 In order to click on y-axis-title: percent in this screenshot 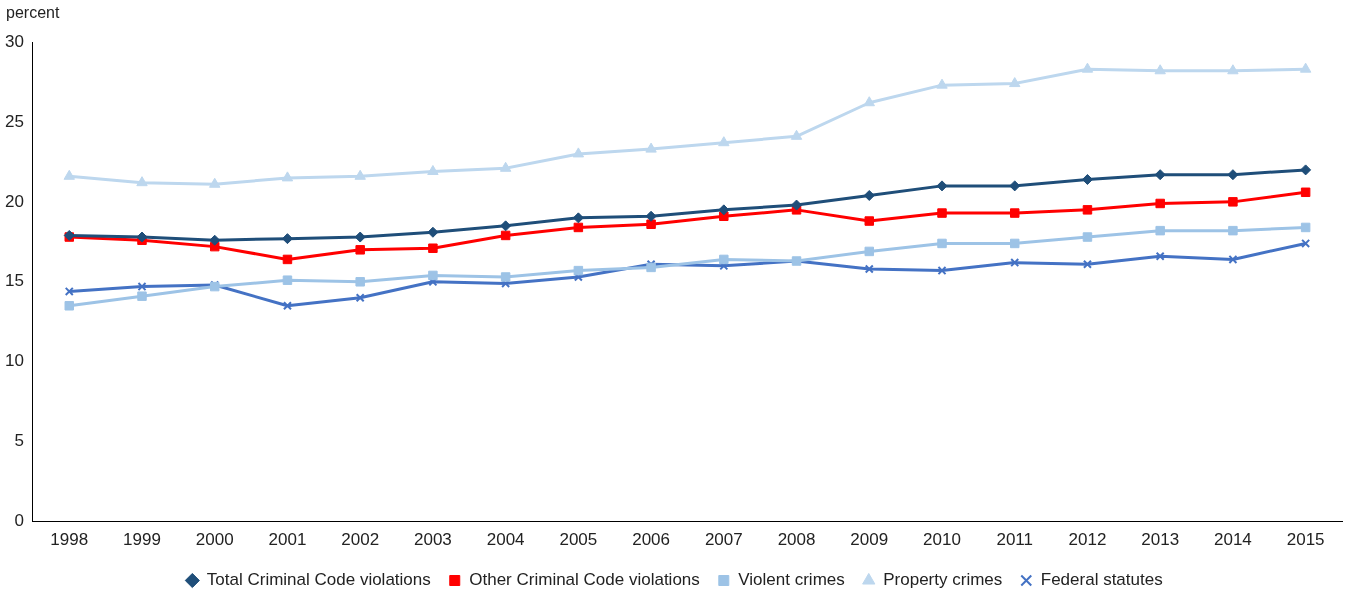, I will do `click(33, 13)`.